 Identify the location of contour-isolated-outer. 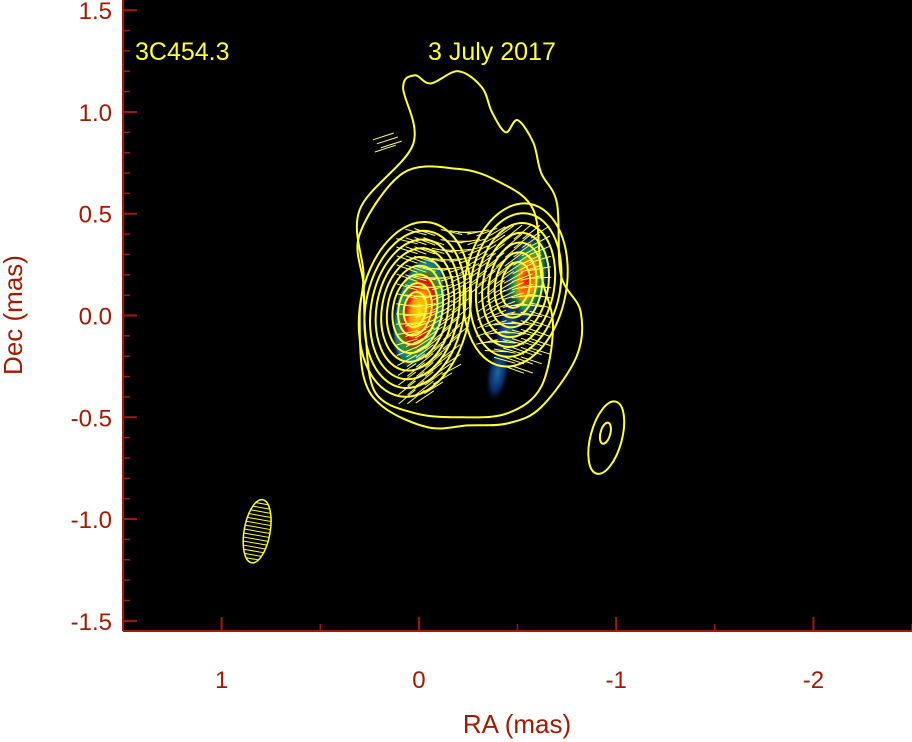
(606, 437).